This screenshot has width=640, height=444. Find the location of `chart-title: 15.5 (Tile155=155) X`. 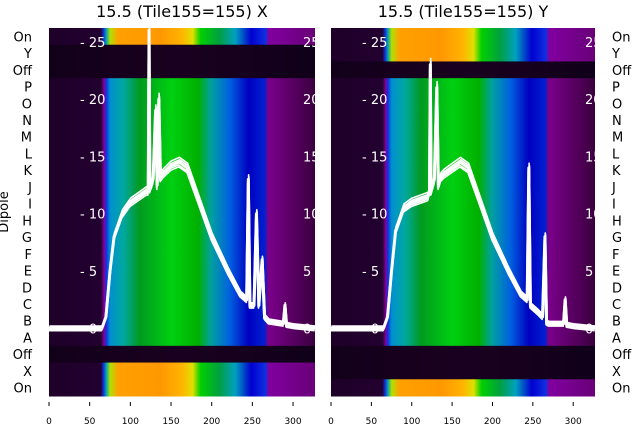

chart-title: 15.5 (Tile155=155) X is located at coordinates (182, 11).